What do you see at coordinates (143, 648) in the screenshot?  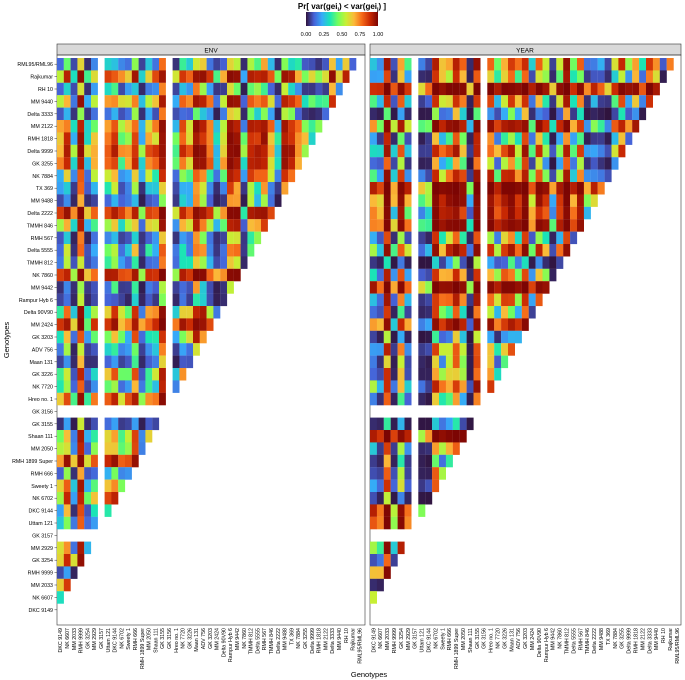 I see `x-tick-label: RMH 1899 Super` at bounding box center [143, 648].